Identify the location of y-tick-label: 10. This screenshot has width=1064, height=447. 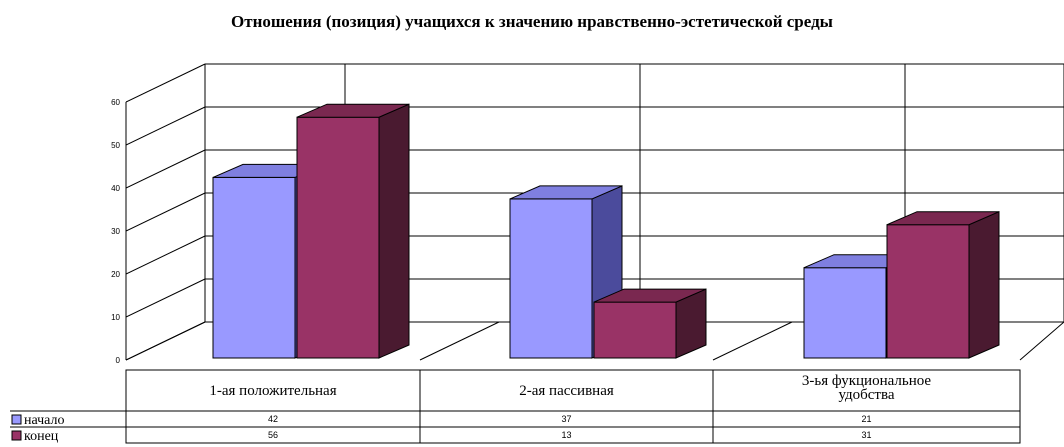
(115, 317).